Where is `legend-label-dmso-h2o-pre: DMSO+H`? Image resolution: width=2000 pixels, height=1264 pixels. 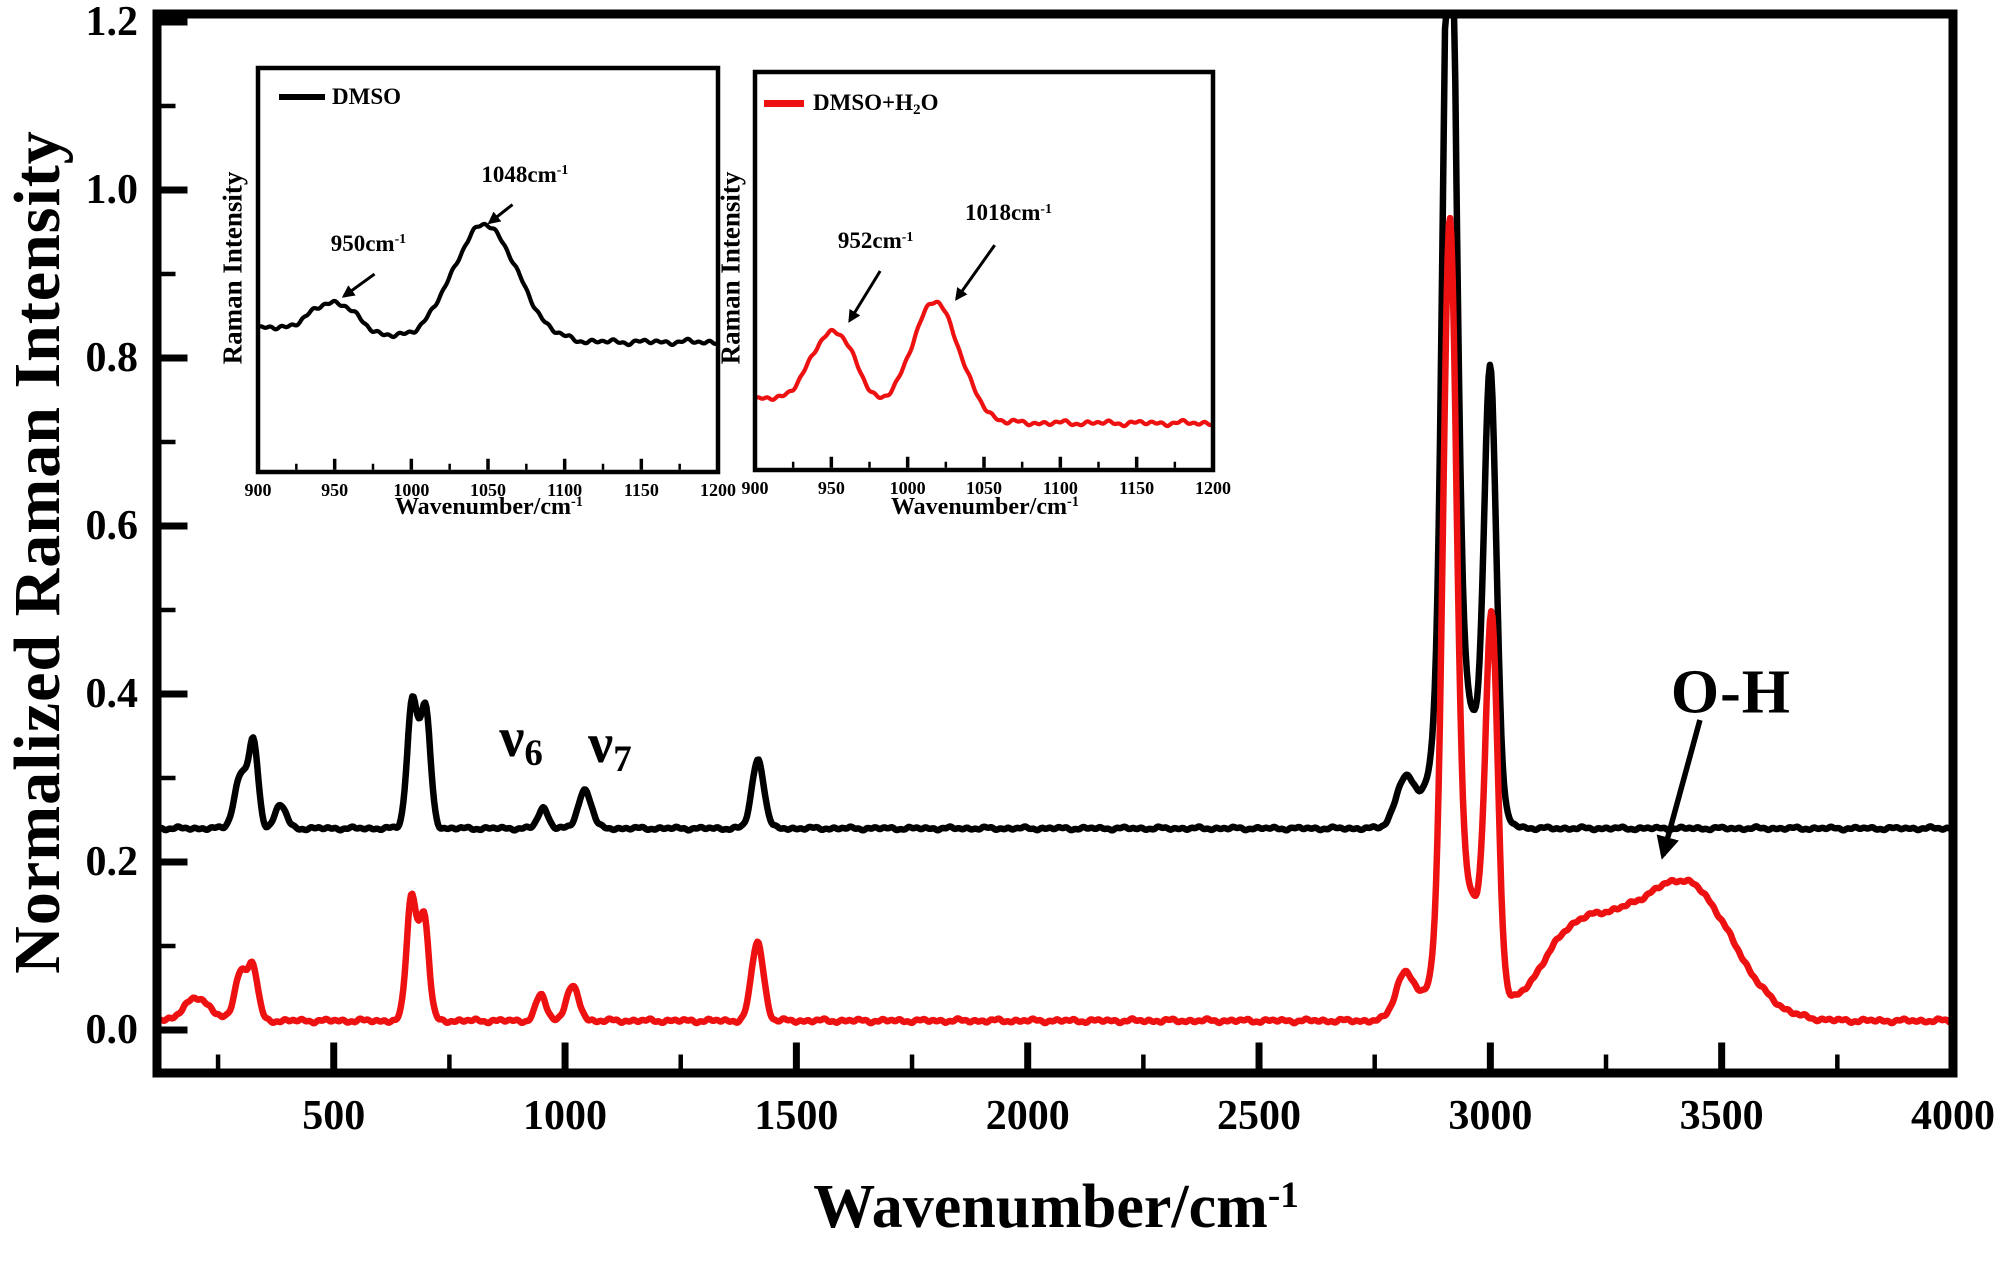
legend-label-dmso-h2o-pre: DMSO+H is located at coordinates (863, 102).